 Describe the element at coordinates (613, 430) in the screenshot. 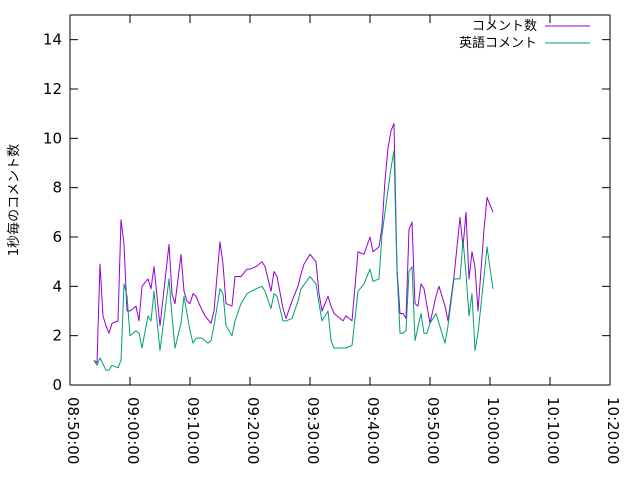

I see `x-tick-label: 10:20:00` at that location.